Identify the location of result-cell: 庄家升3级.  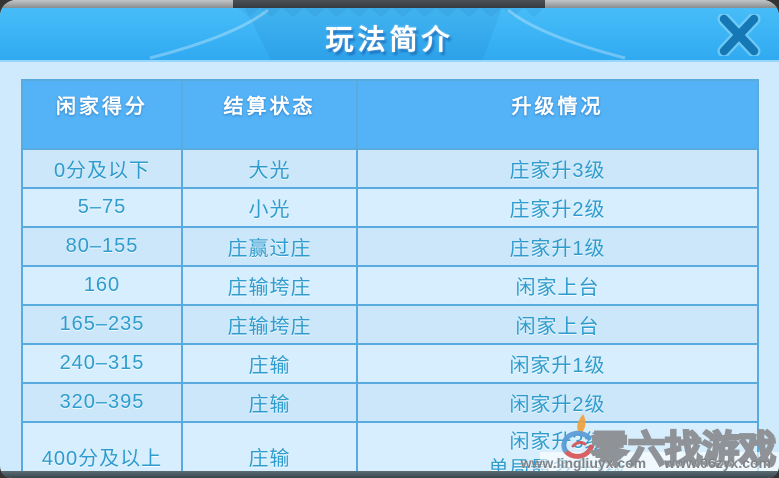
(557, 168).